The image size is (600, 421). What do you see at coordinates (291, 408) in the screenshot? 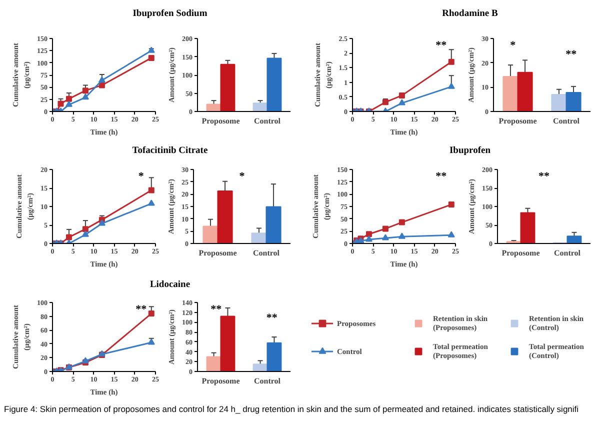
I see `caption: Figure 4: Skin permeation of proposomes and control for 24 h_ drug retention in skin and the sum of permeated and retained. indicates statistically signifi` at bounding box center [291, 408].